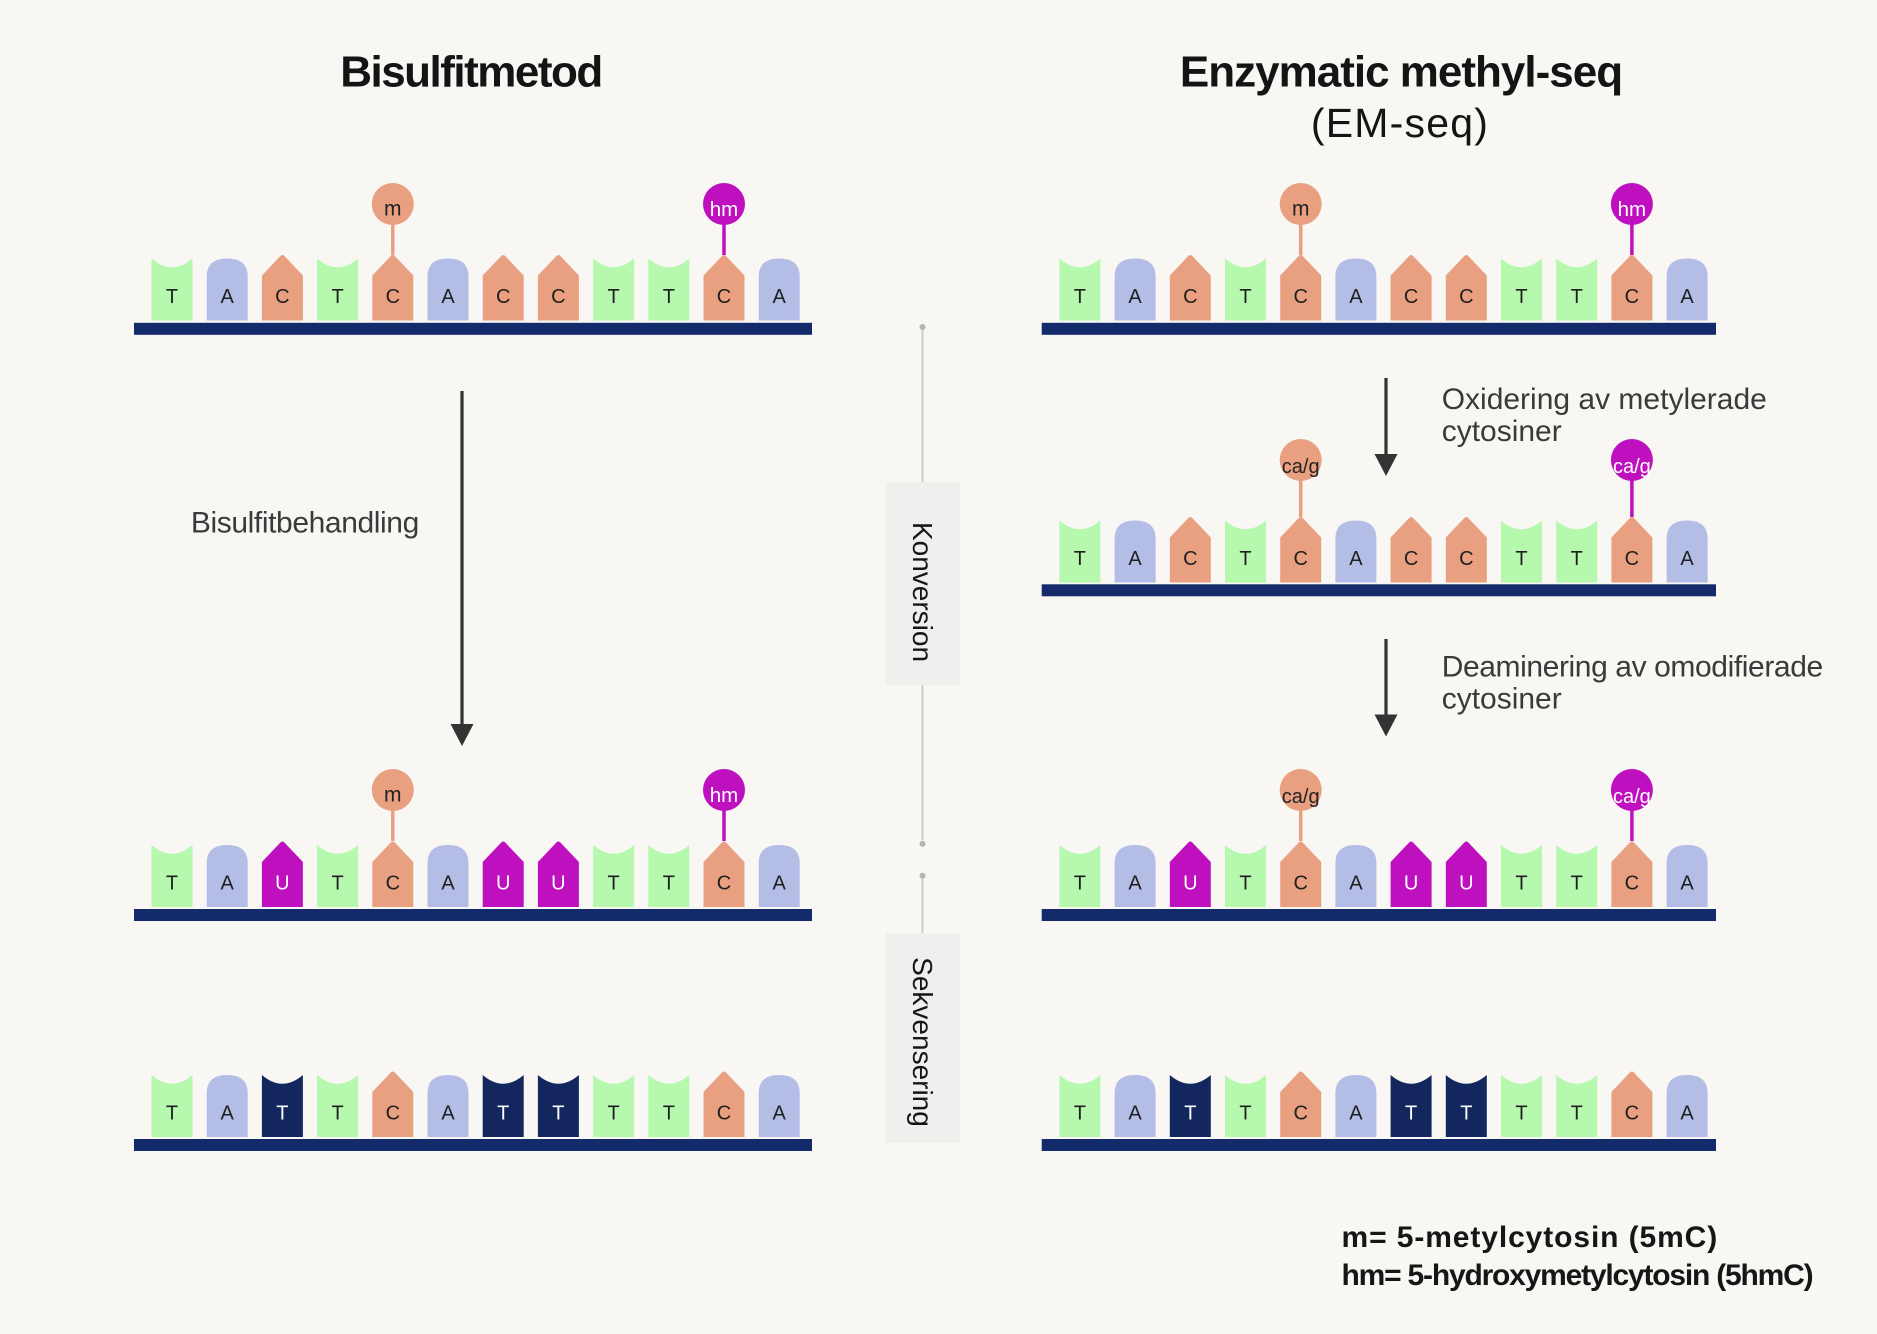 This screenshot has width=1877, height=1334. I want to click on svg-text: Bisulfitmetod, so click(471, 71).